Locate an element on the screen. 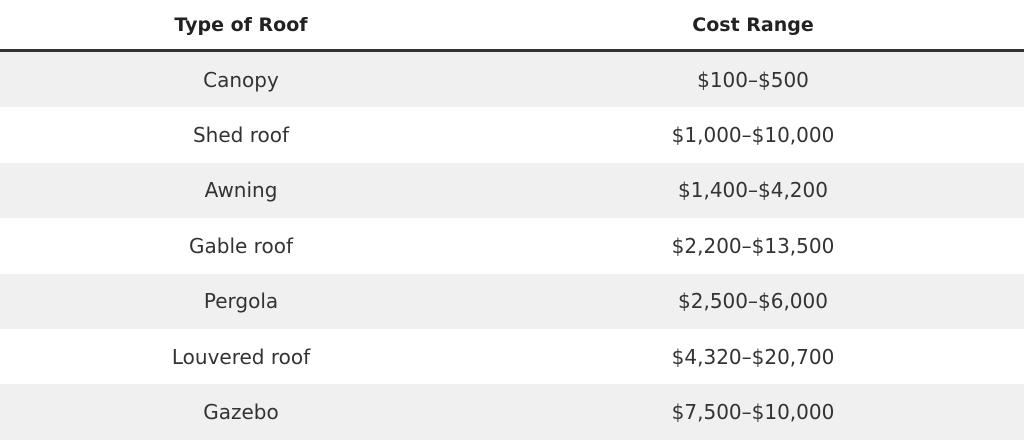 This screenshot has height=440, width=1024. roof-type-cell: Canopy is located at coordinates (241, 79).